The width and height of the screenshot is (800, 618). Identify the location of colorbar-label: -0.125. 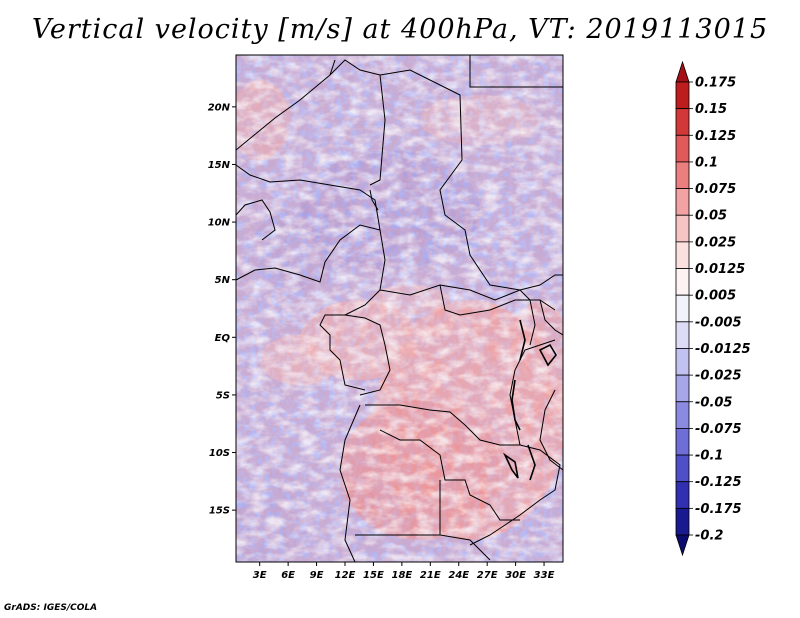
(718, 482).